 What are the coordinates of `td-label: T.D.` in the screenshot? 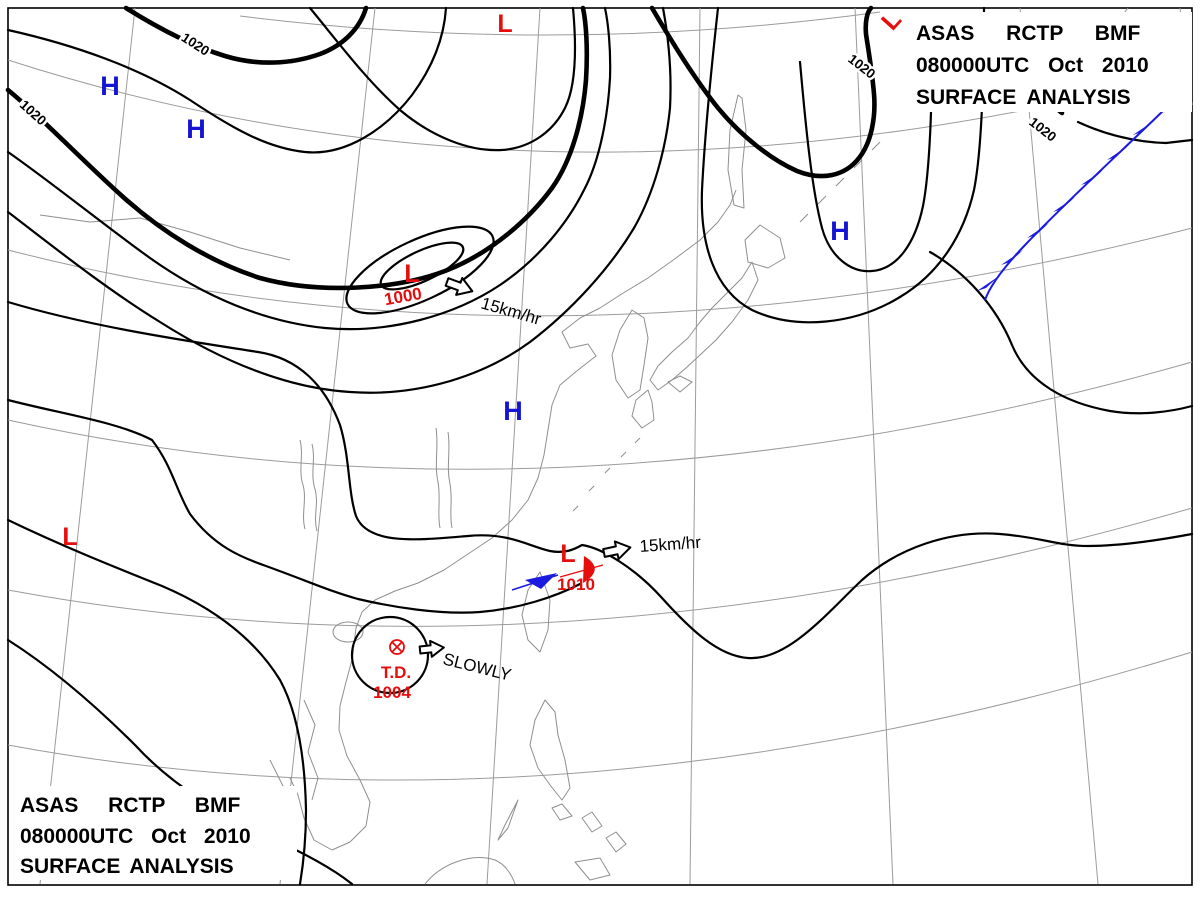 It's located at (396, 672).